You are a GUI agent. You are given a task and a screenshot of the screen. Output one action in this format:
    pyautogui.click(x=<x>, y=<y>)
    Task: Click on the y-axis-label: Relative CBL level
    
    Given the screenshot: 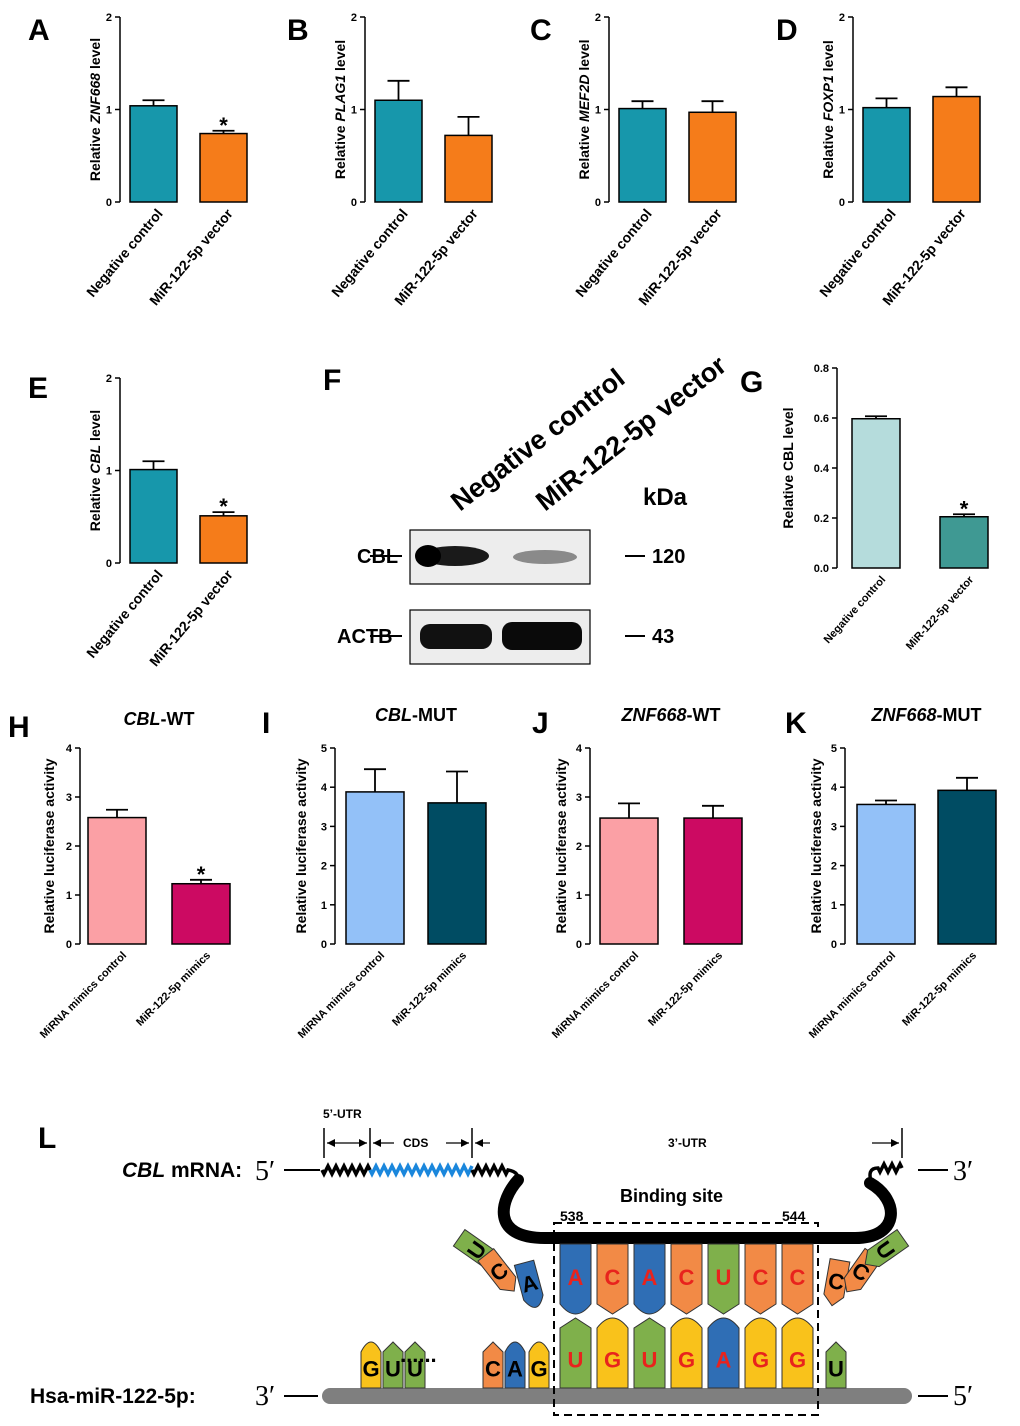 What is the action you would take?
    pyautogui.click(x=788, y=467)
    